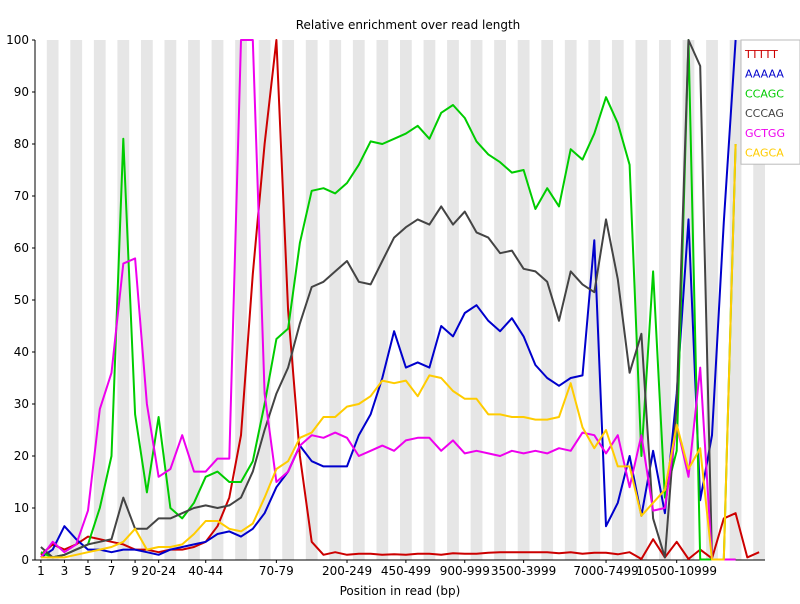 This screenshot has width=800, height=604. What do you see at coordinates (764, 113) in the screenshot?
I see `legend-item-cccag: CCCAG` at bounding box center [764, 113].